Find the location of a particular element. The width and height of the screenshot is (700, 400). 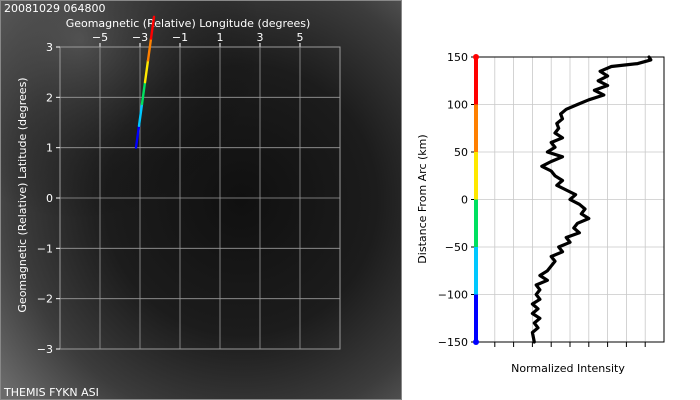

sky-y-tick-label: 3 is located at coordinates (49, 47).